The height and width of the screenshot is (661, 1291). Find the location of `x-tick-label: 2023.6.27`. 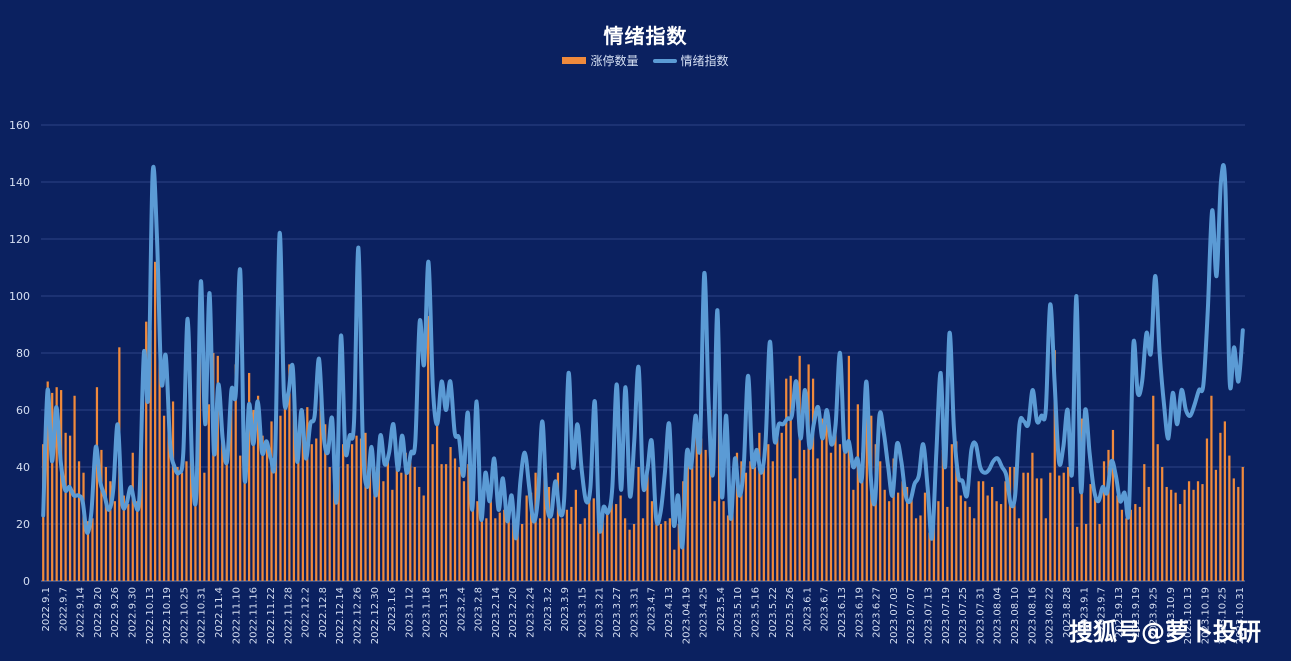

x-tick-label: 2023.6.27 is located at coordinates (877, 612).